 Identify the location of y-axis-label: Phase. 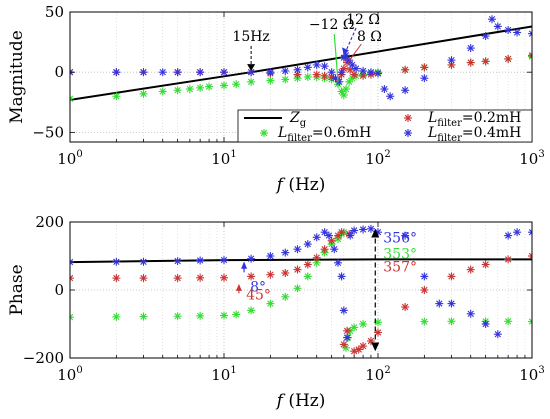
(17, 289).